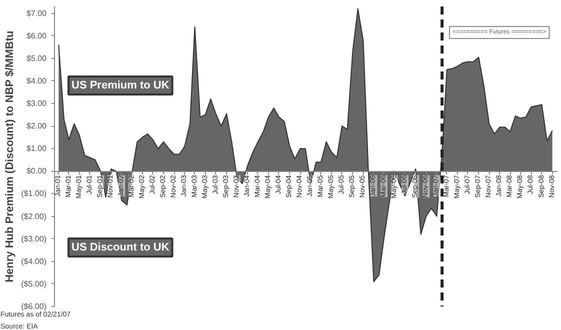 The height and width of the screenshot is (330, 561). Describe the element at coordinates (121, 248) in the screenshot. I see `annotation: US Discount to UK` at that location.